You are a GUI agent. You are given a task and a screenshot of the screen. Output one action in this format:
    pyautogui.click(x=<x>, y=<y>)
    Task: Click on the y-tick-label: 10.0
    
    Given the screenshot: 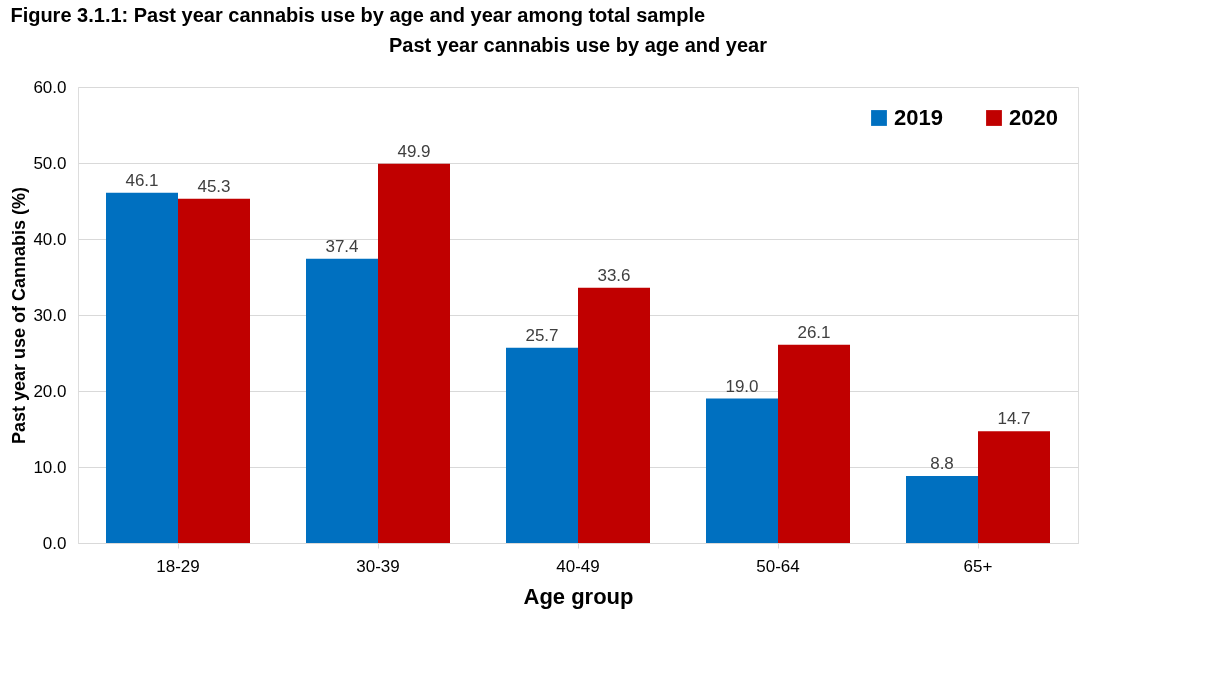 What is the action you would take?
    pyautogui.click(x=50, y=467)
    